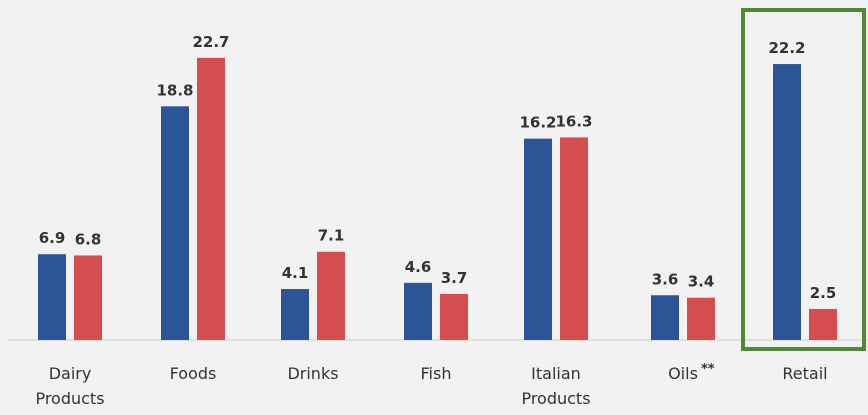 Image resolution: width=868 pixels, height=415 pixels. I want to click on data-label-1-2: 18.8, so click(174, 90).